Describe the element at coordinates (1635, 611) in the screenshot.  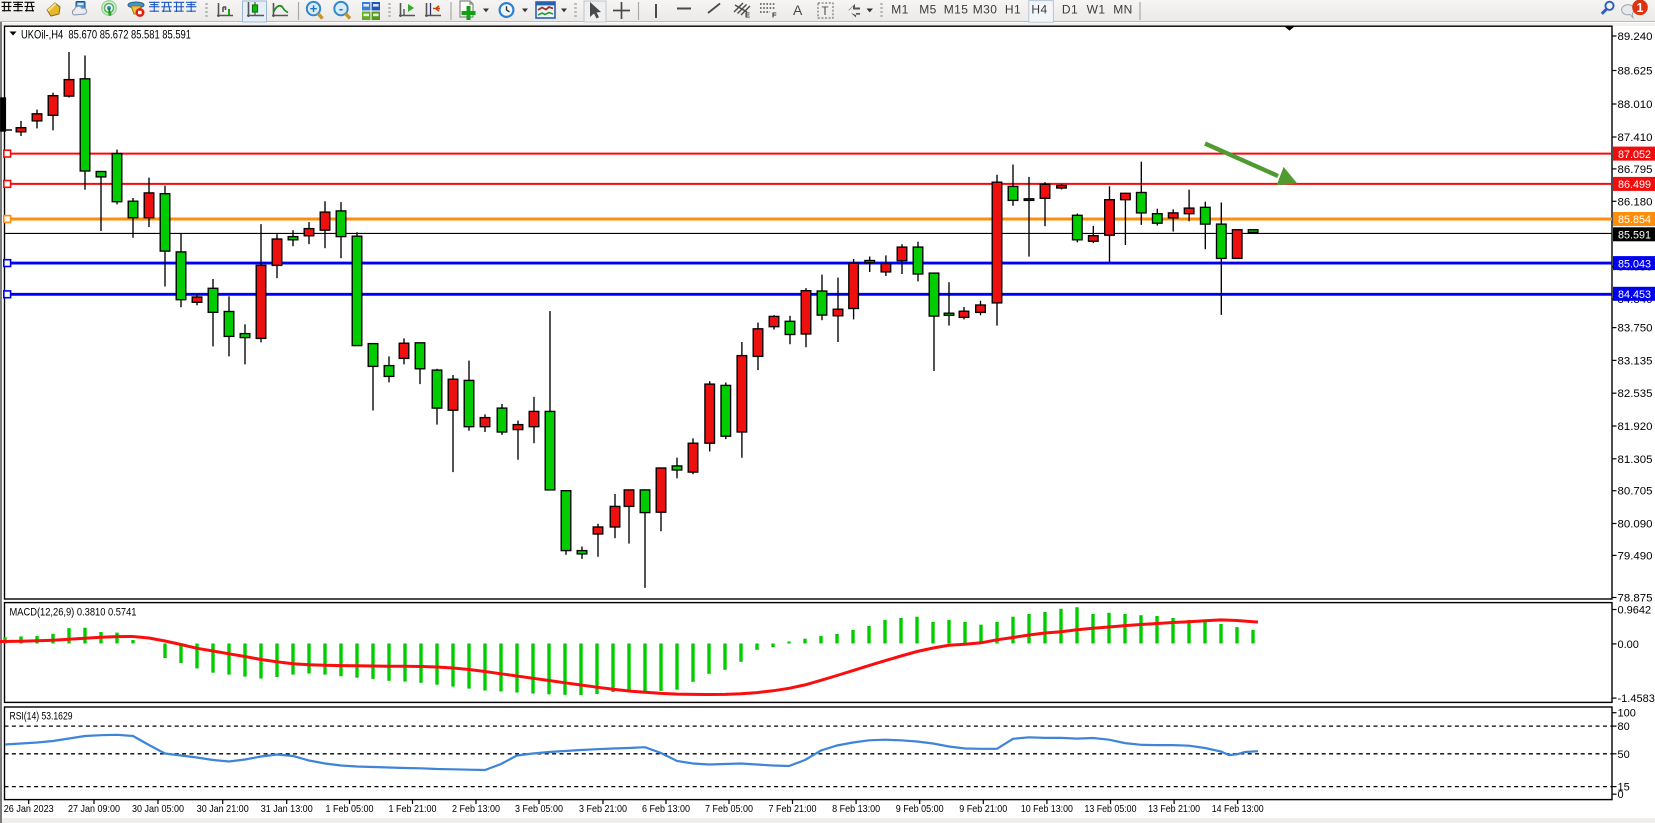
I see `svg-text: 0.9642` at that location.